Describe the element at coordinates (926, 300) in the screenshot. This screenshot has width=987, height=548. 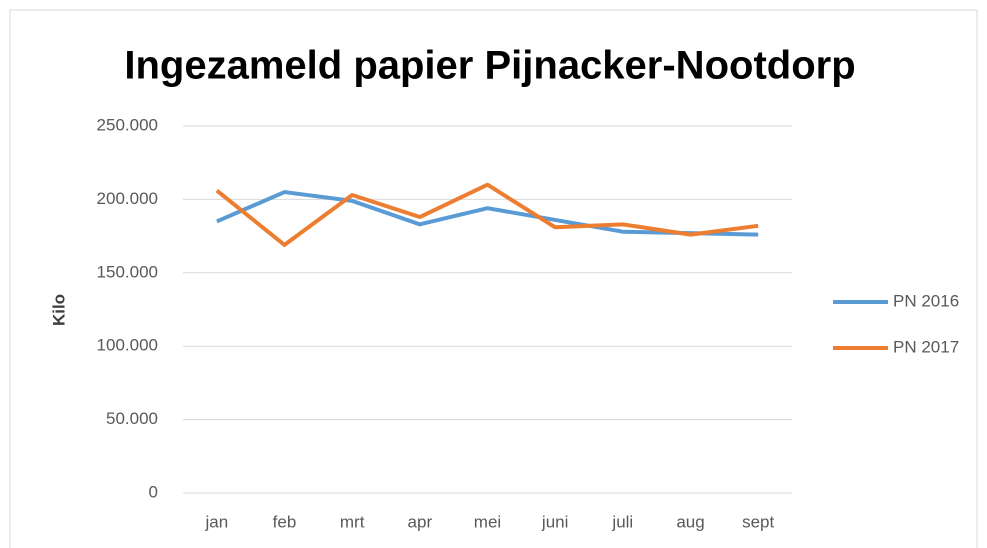
I see `legend-label: PN 2016` at that location.